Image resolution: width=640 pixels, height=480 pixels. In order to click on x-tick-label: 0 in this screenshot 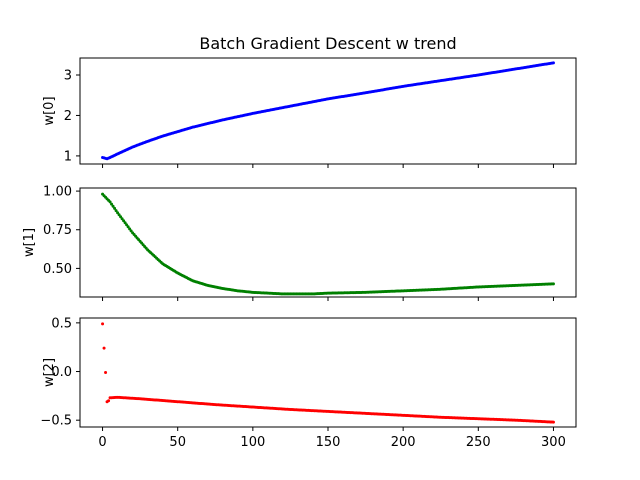, I will do `click(102, 442)`.